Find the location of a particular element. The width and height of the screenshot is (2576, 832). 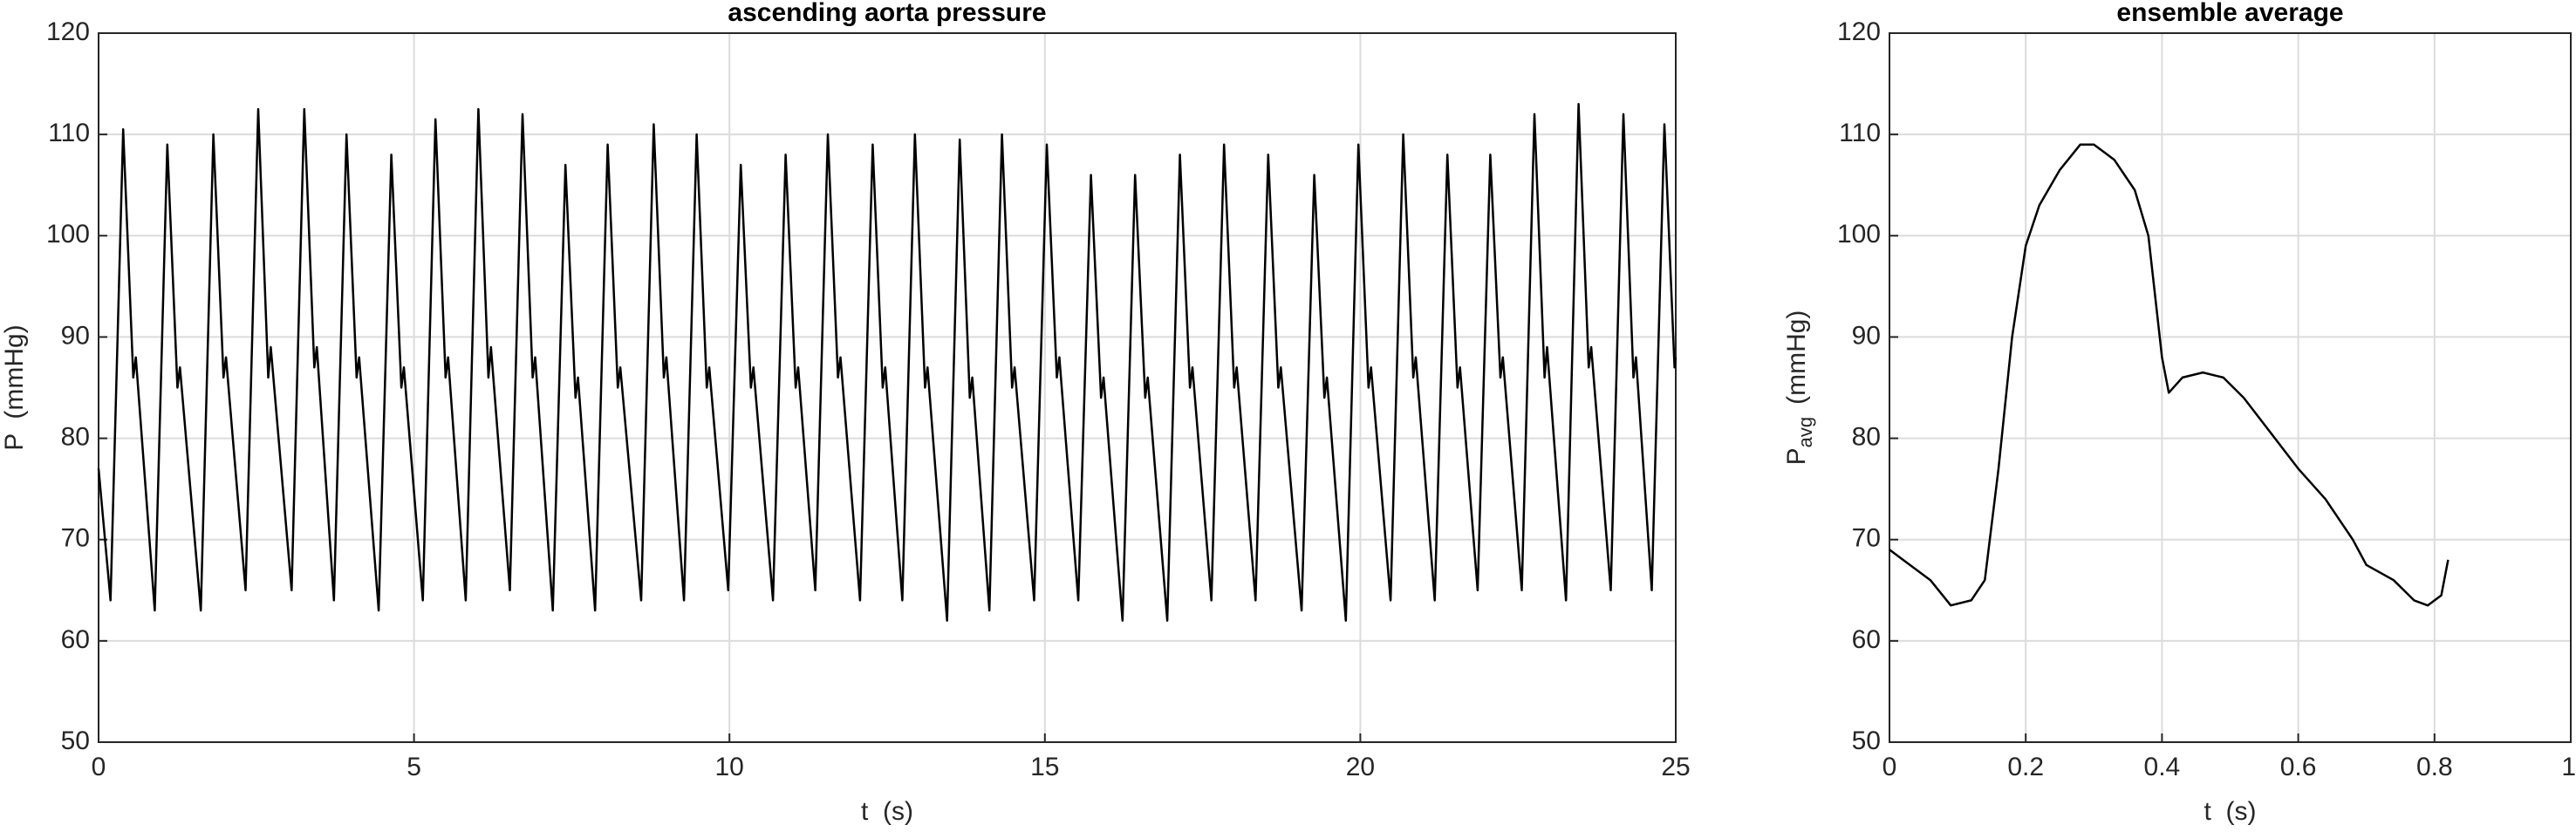

x-tick-label: 15 is located at coordinates (1044, 767).